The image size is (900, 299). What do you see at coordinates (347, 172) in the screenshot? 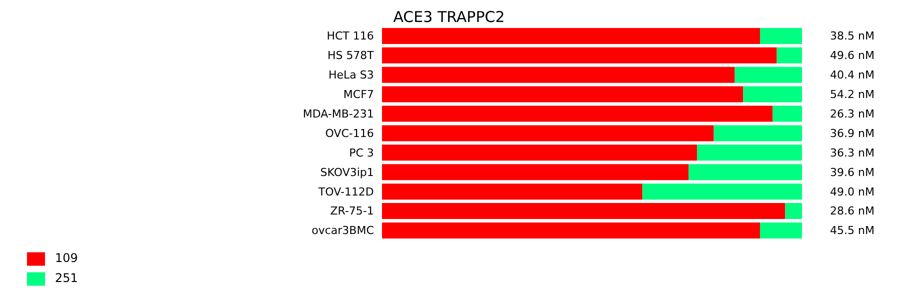
I see `y-tick-label: SKOV3ip1` at bounding box center [347, 172].